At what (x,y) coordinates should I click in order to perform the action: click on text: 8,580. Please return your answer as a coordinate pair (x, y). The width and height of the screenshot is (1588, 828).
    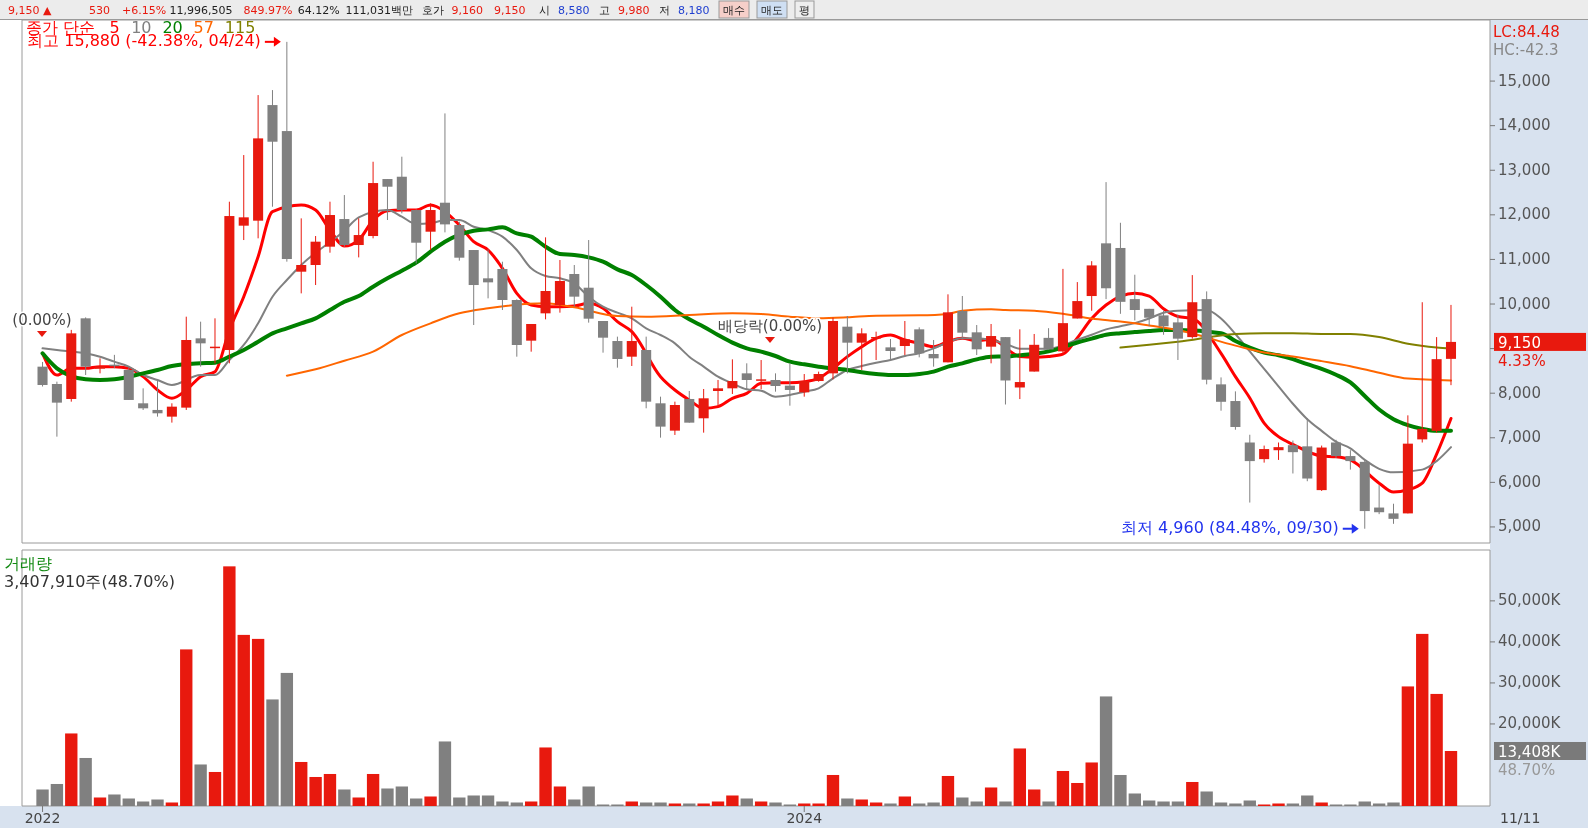
    Looking at the image, I should click on (574, 10).